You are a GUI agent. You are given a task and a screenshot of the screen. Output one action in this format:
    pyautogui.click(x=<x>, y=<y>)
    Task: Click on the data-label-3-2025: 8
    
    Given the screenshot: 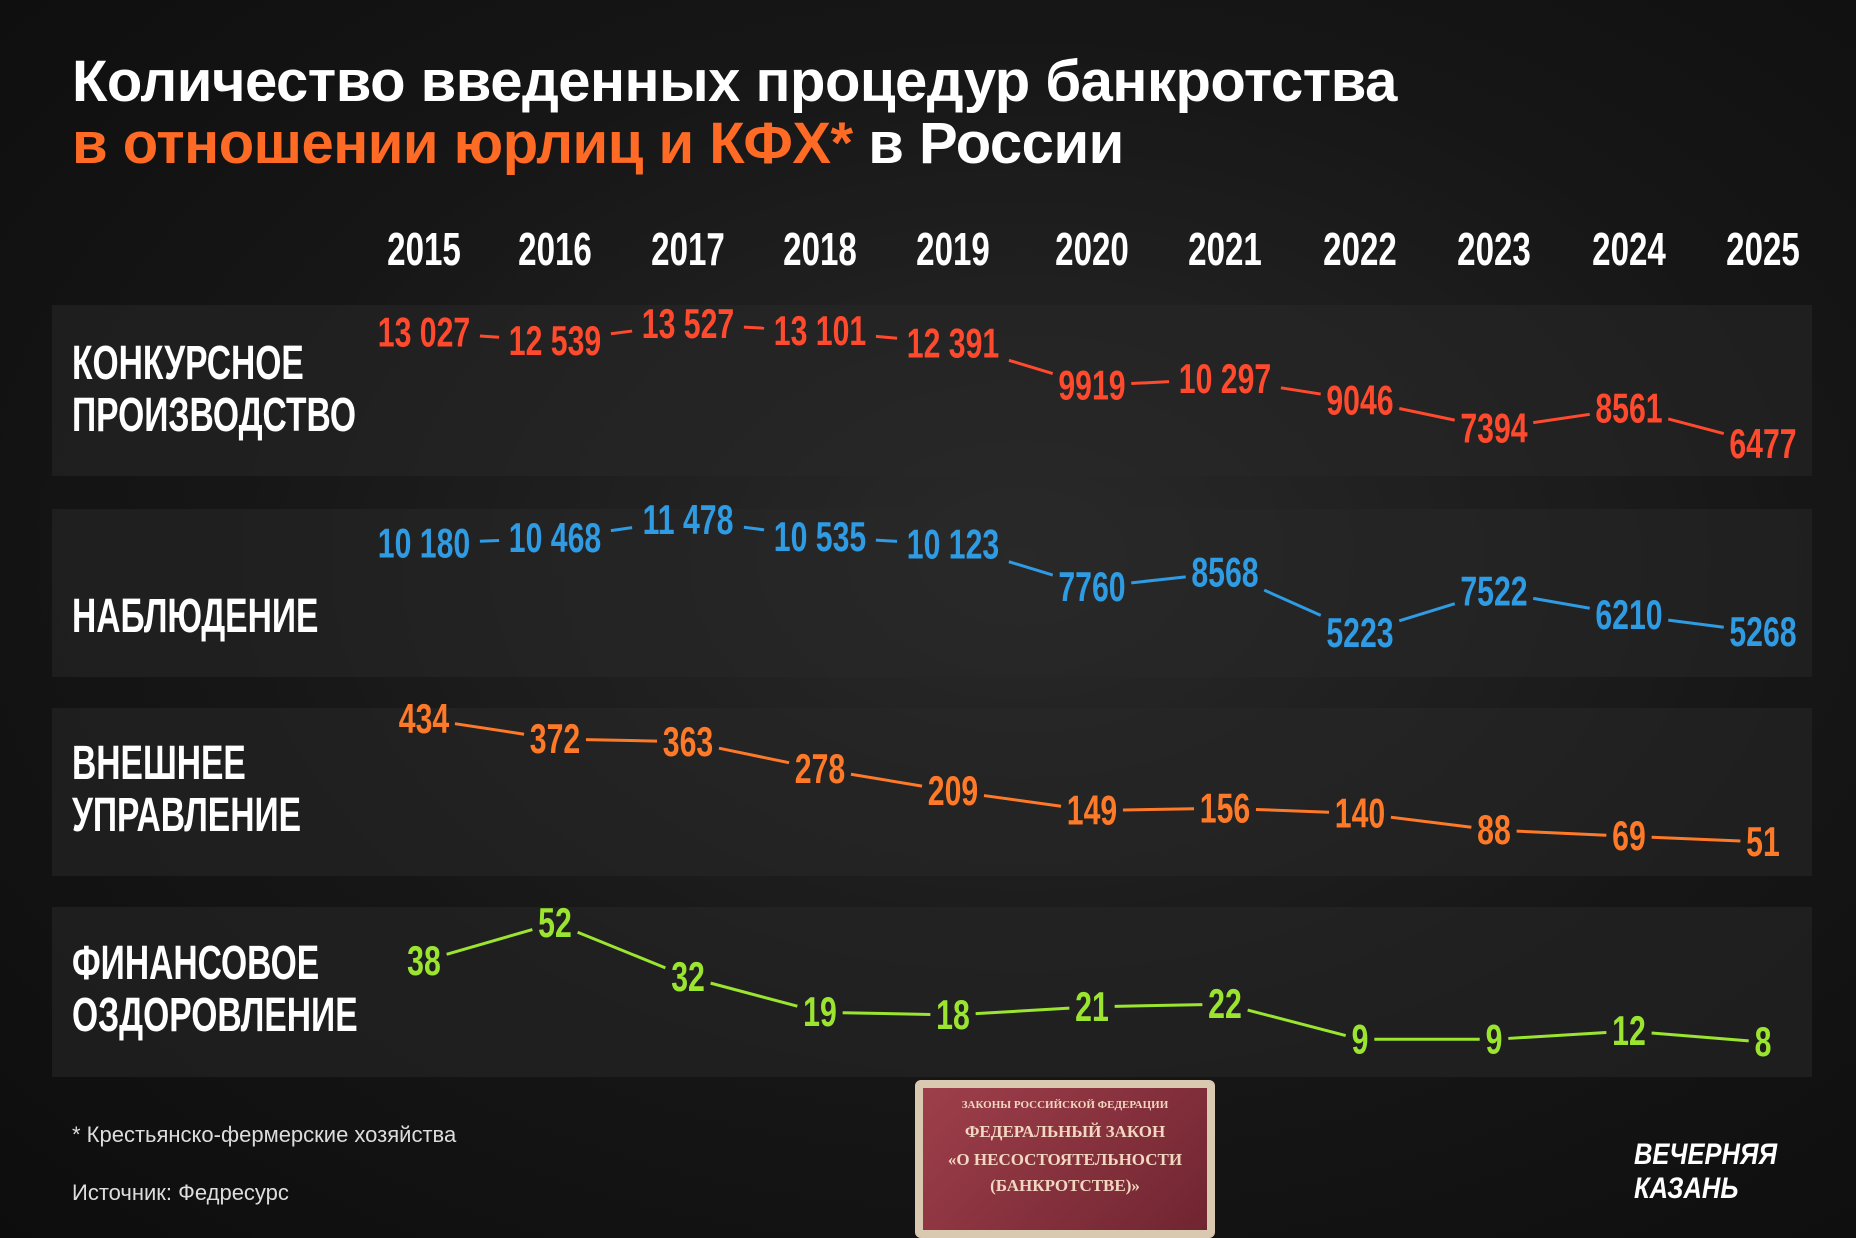 What is the action you would take?
    pyautogui.click(x=1763, y=1041)
    